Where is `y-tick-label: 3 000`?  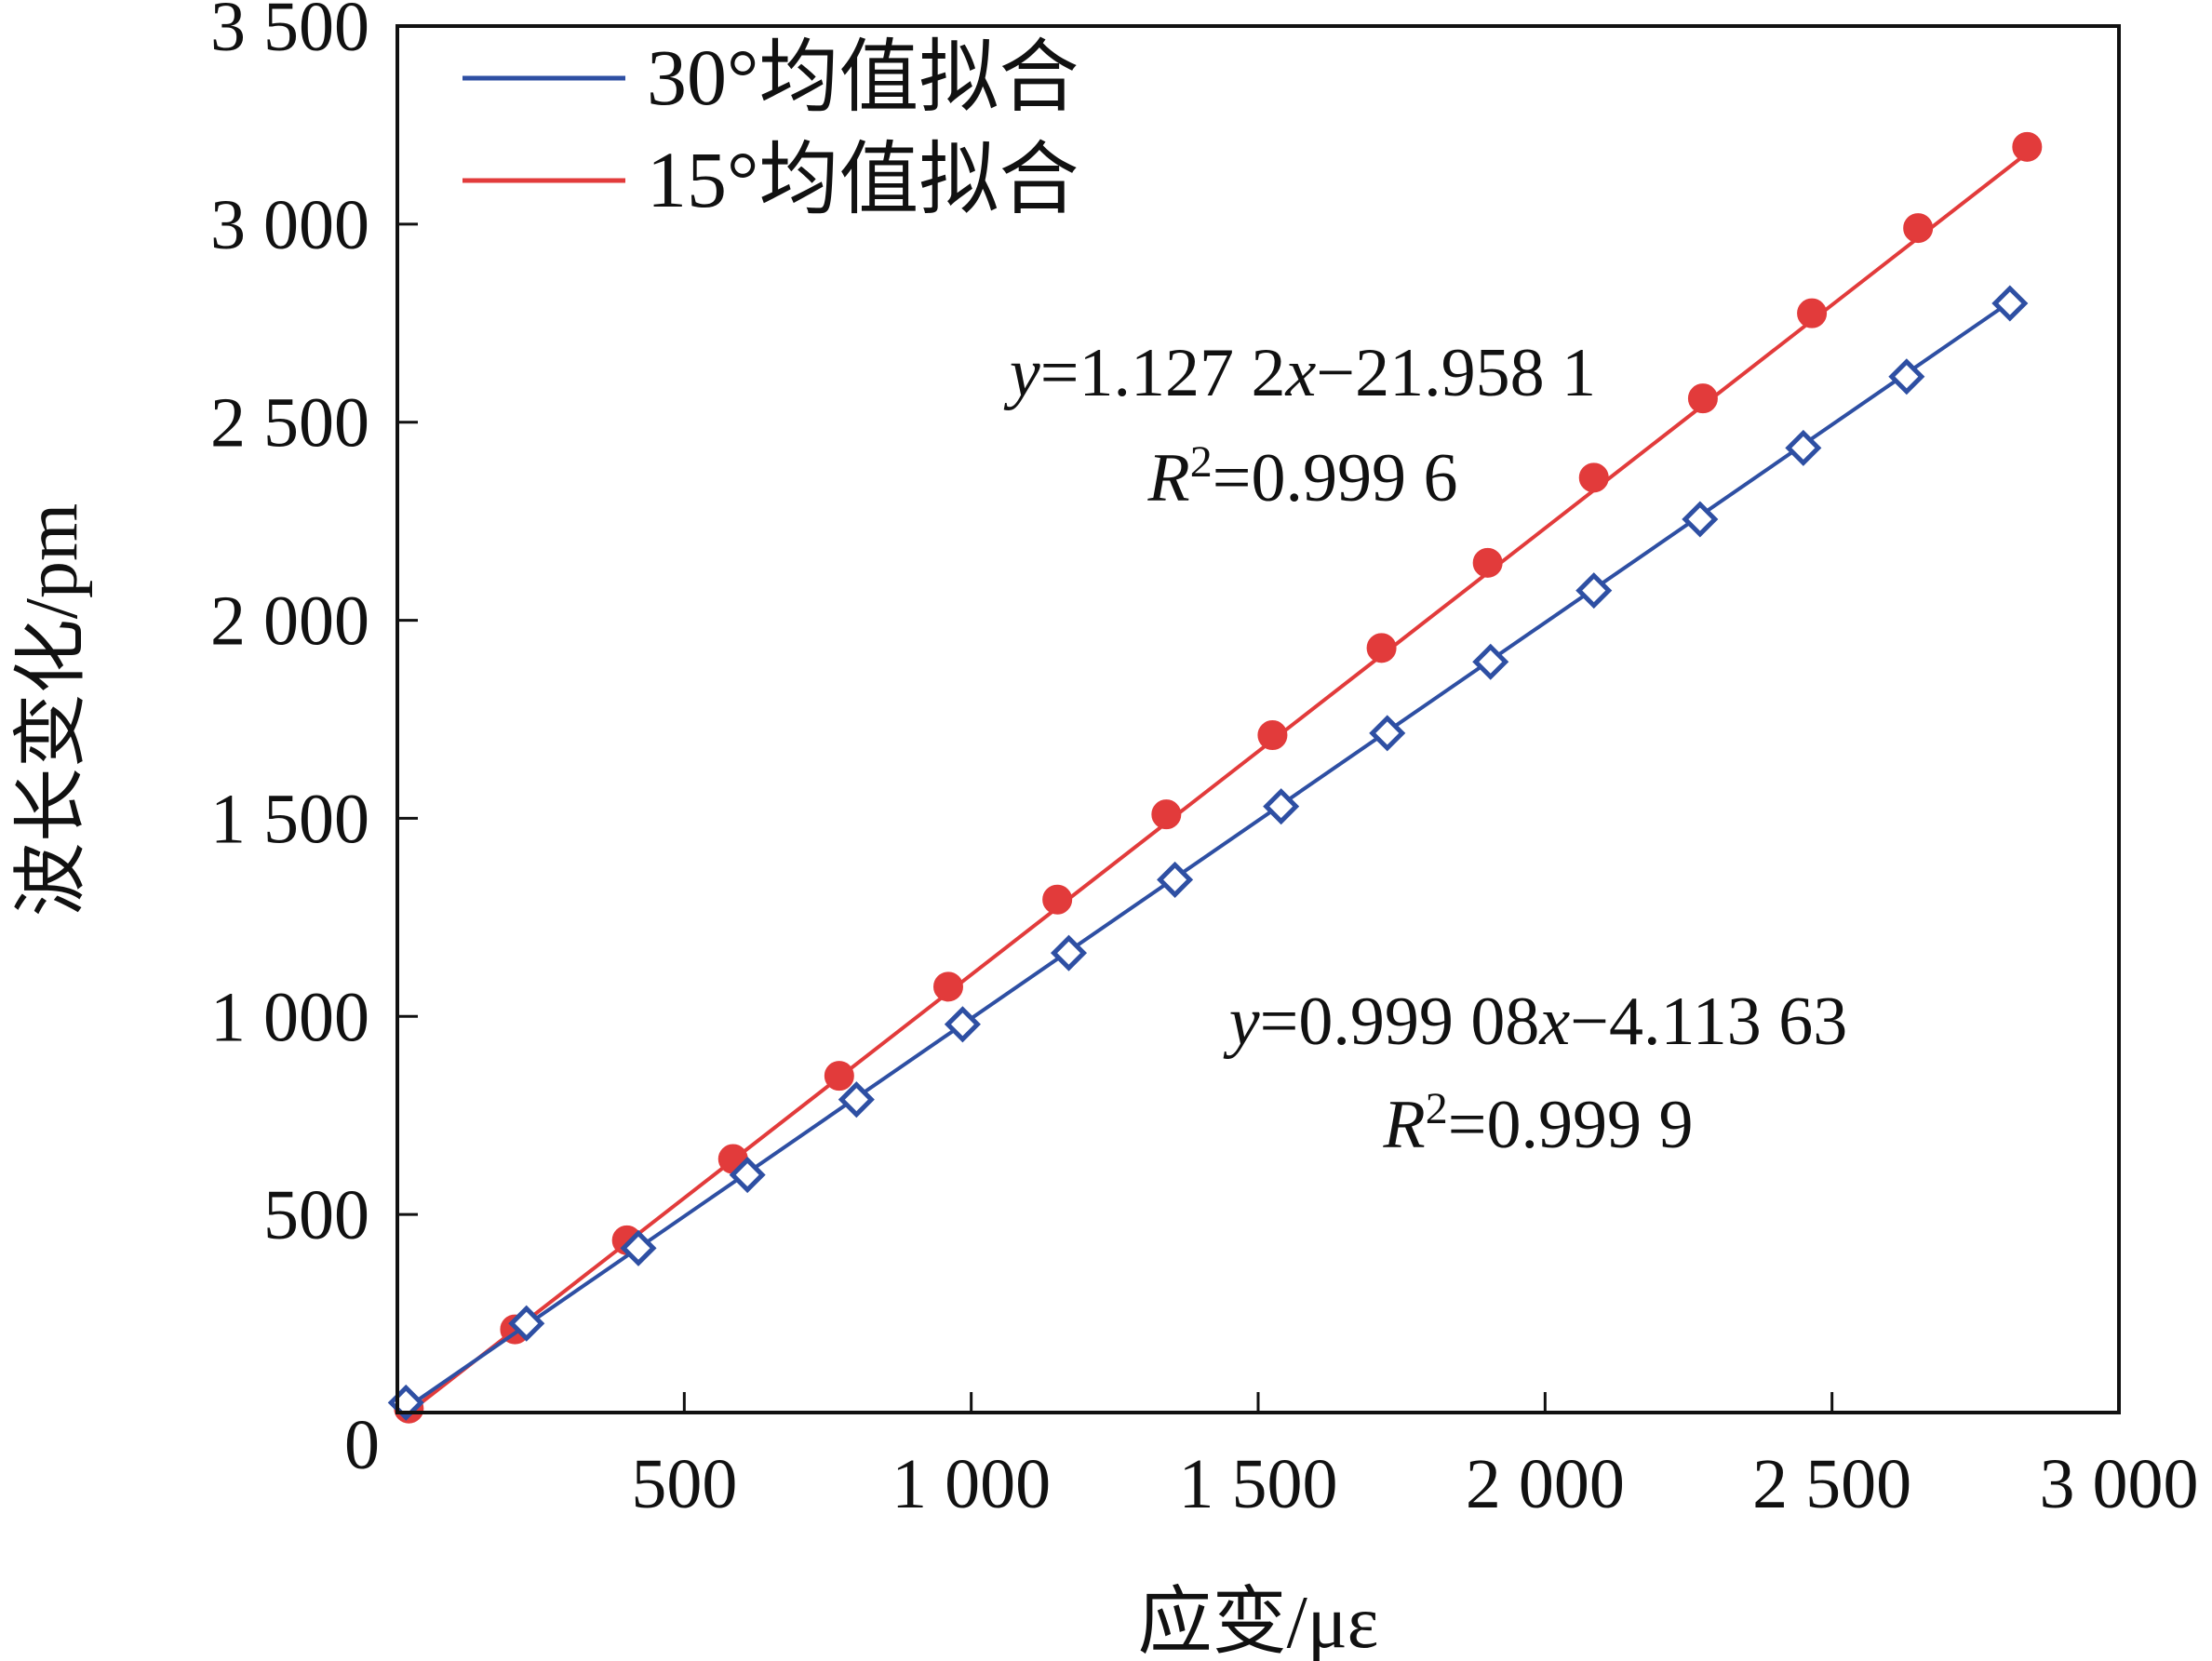
y-tick-label: 3 000 is located at coordinates (289, 225).